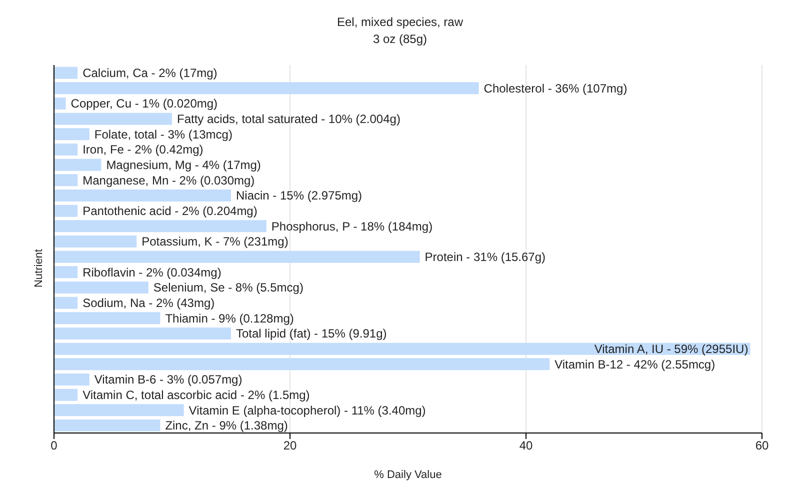 This screenshot has height=500, width=800. Describe the element at coordinates (311, 333) in the screenshot. I see `y-tick-label: Total lipid (fat) - 15% (9.91g)` at that location.